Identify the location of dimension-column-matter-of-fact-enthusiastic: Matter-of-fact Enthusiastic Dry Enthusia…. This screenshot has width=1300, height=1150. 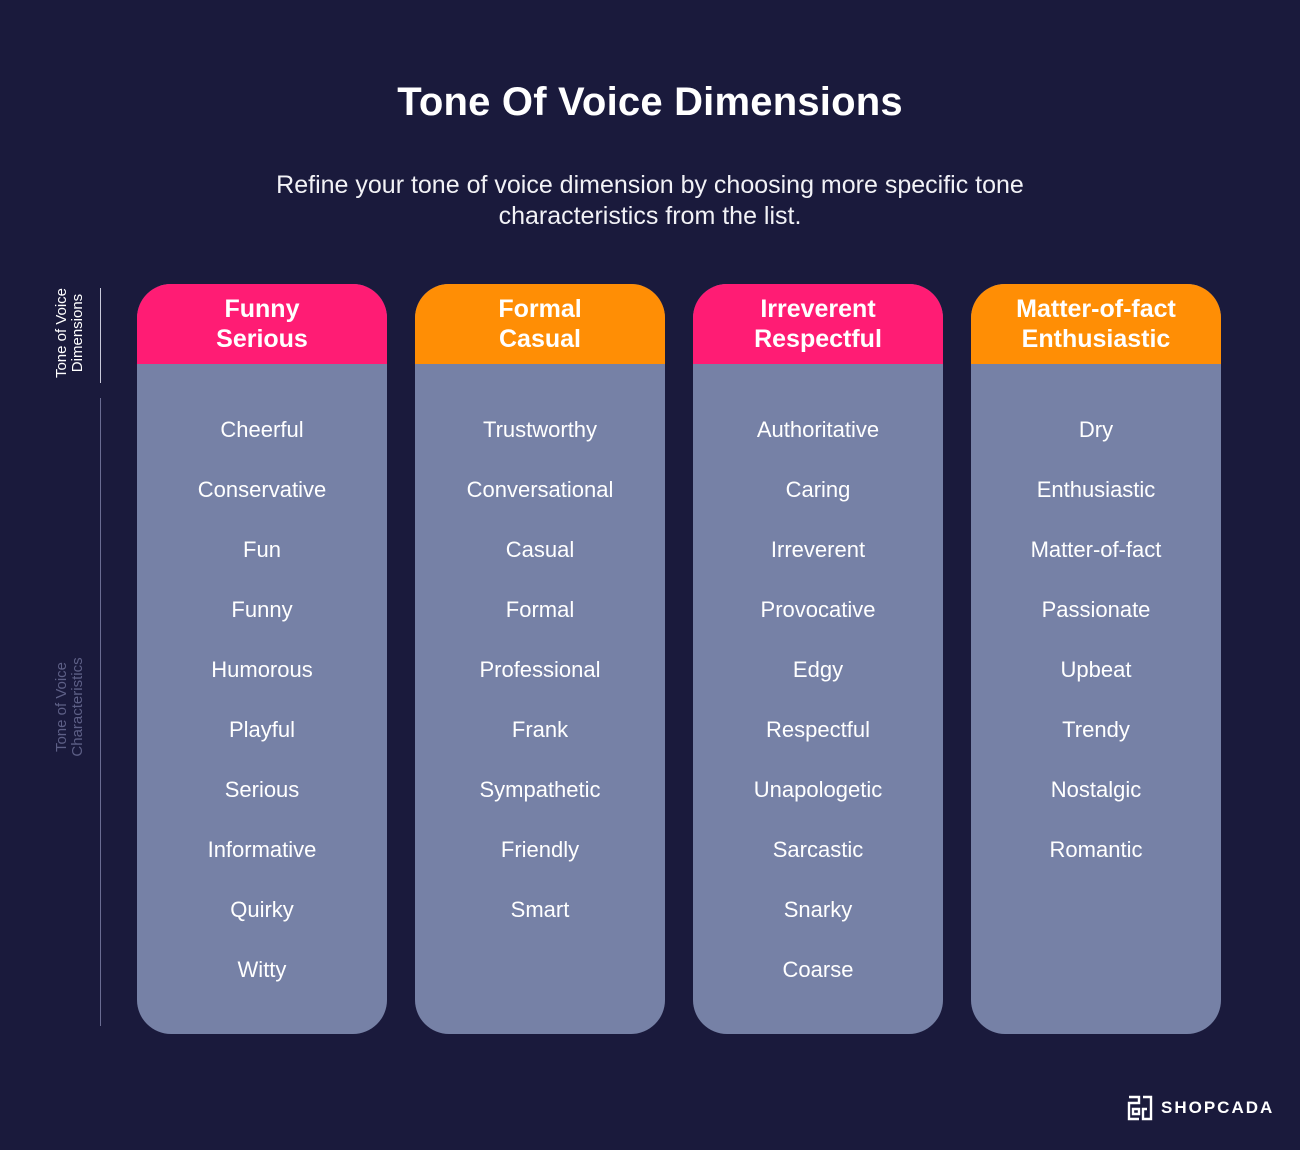
(1096, 659).